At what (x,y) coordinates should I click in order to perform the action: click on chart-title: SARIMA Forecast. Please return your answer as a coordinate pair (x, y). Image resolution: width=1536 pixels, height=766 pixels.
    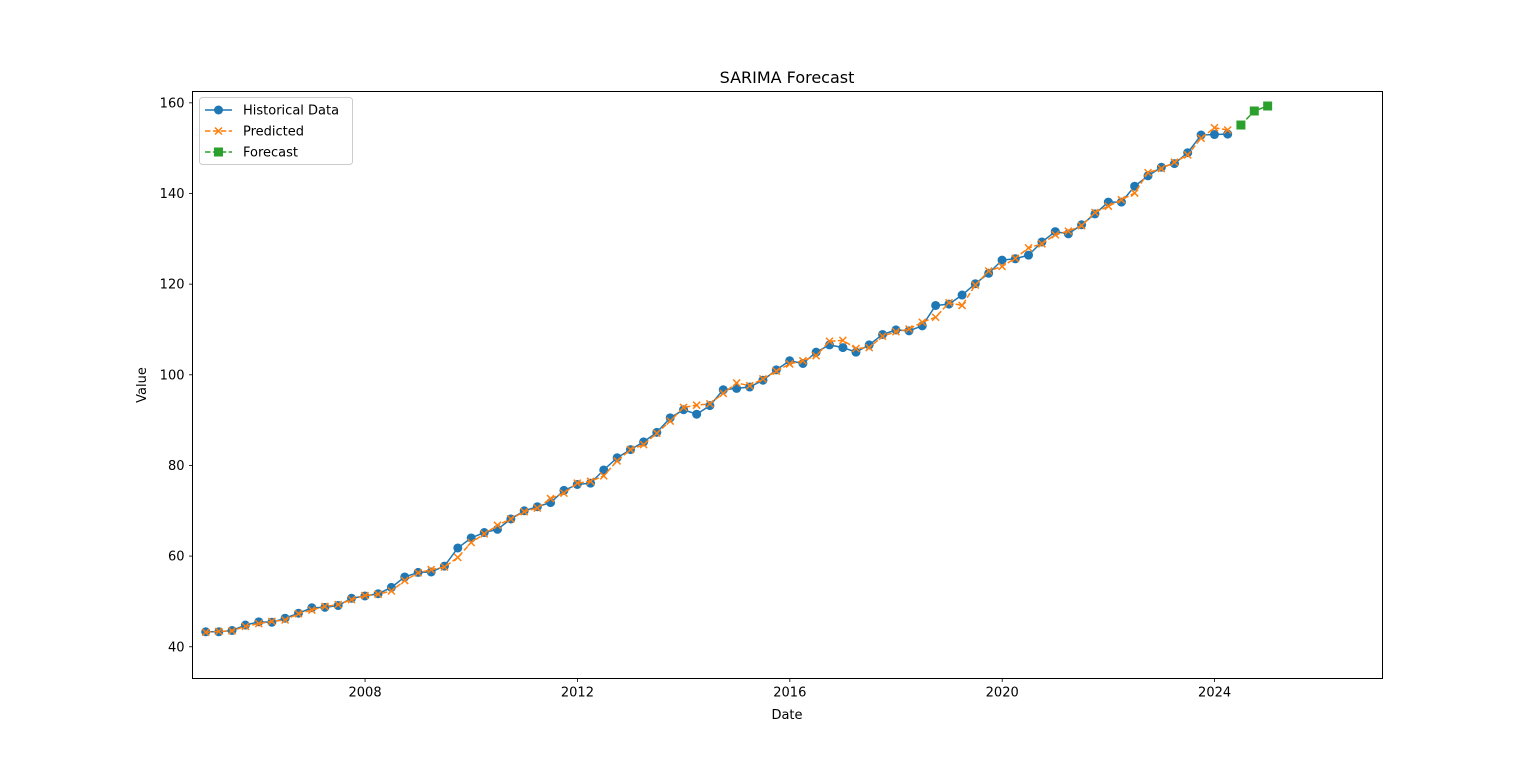
    Looking at the image, I should click on (787, 77).